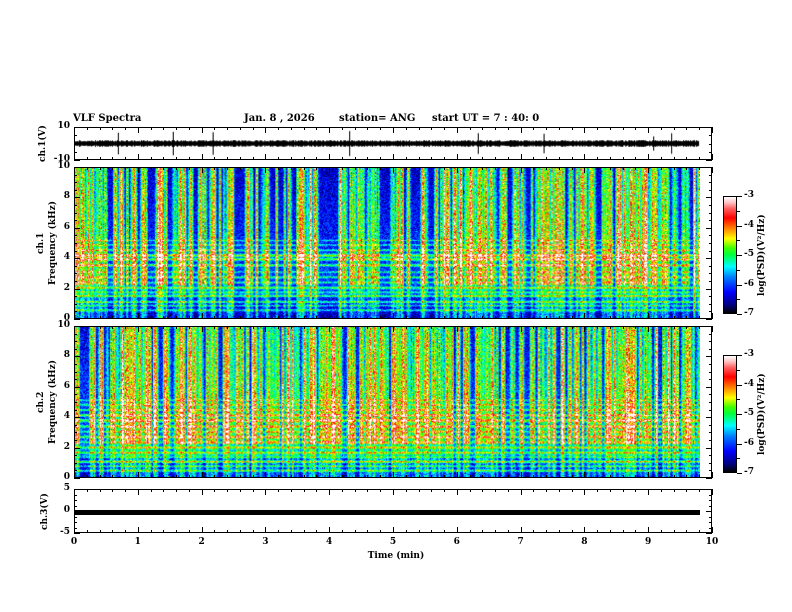  I want to click on station-label: station= ANG, so click(377, 118).